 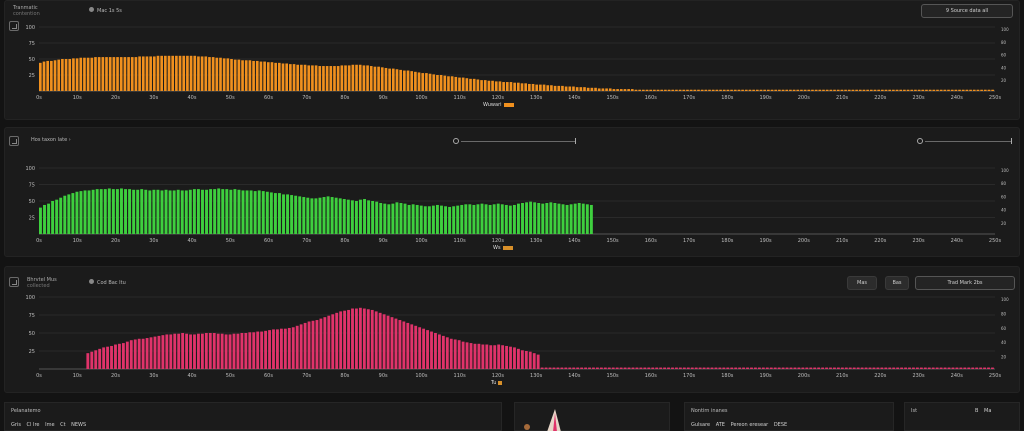 What do you see at coordinates (16, 425) in the screenshot?
I see `widget-row-item: Gris` at bounding box center [16, 425].